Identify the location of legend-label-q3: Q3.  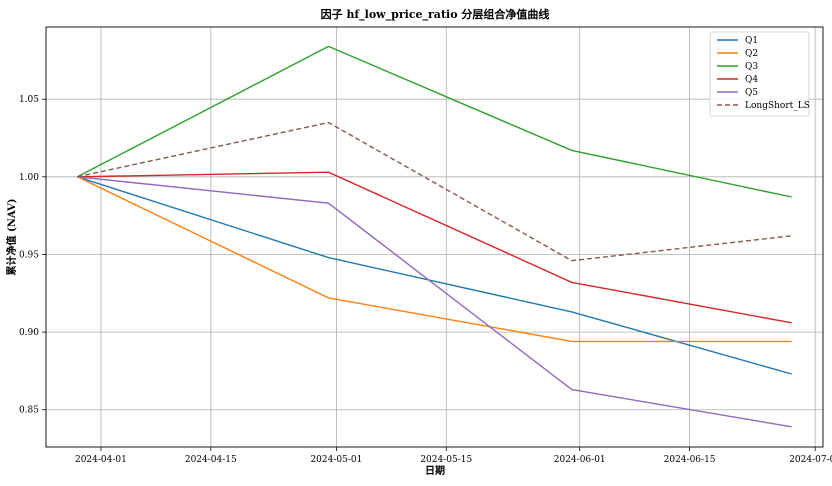
(751, 67).